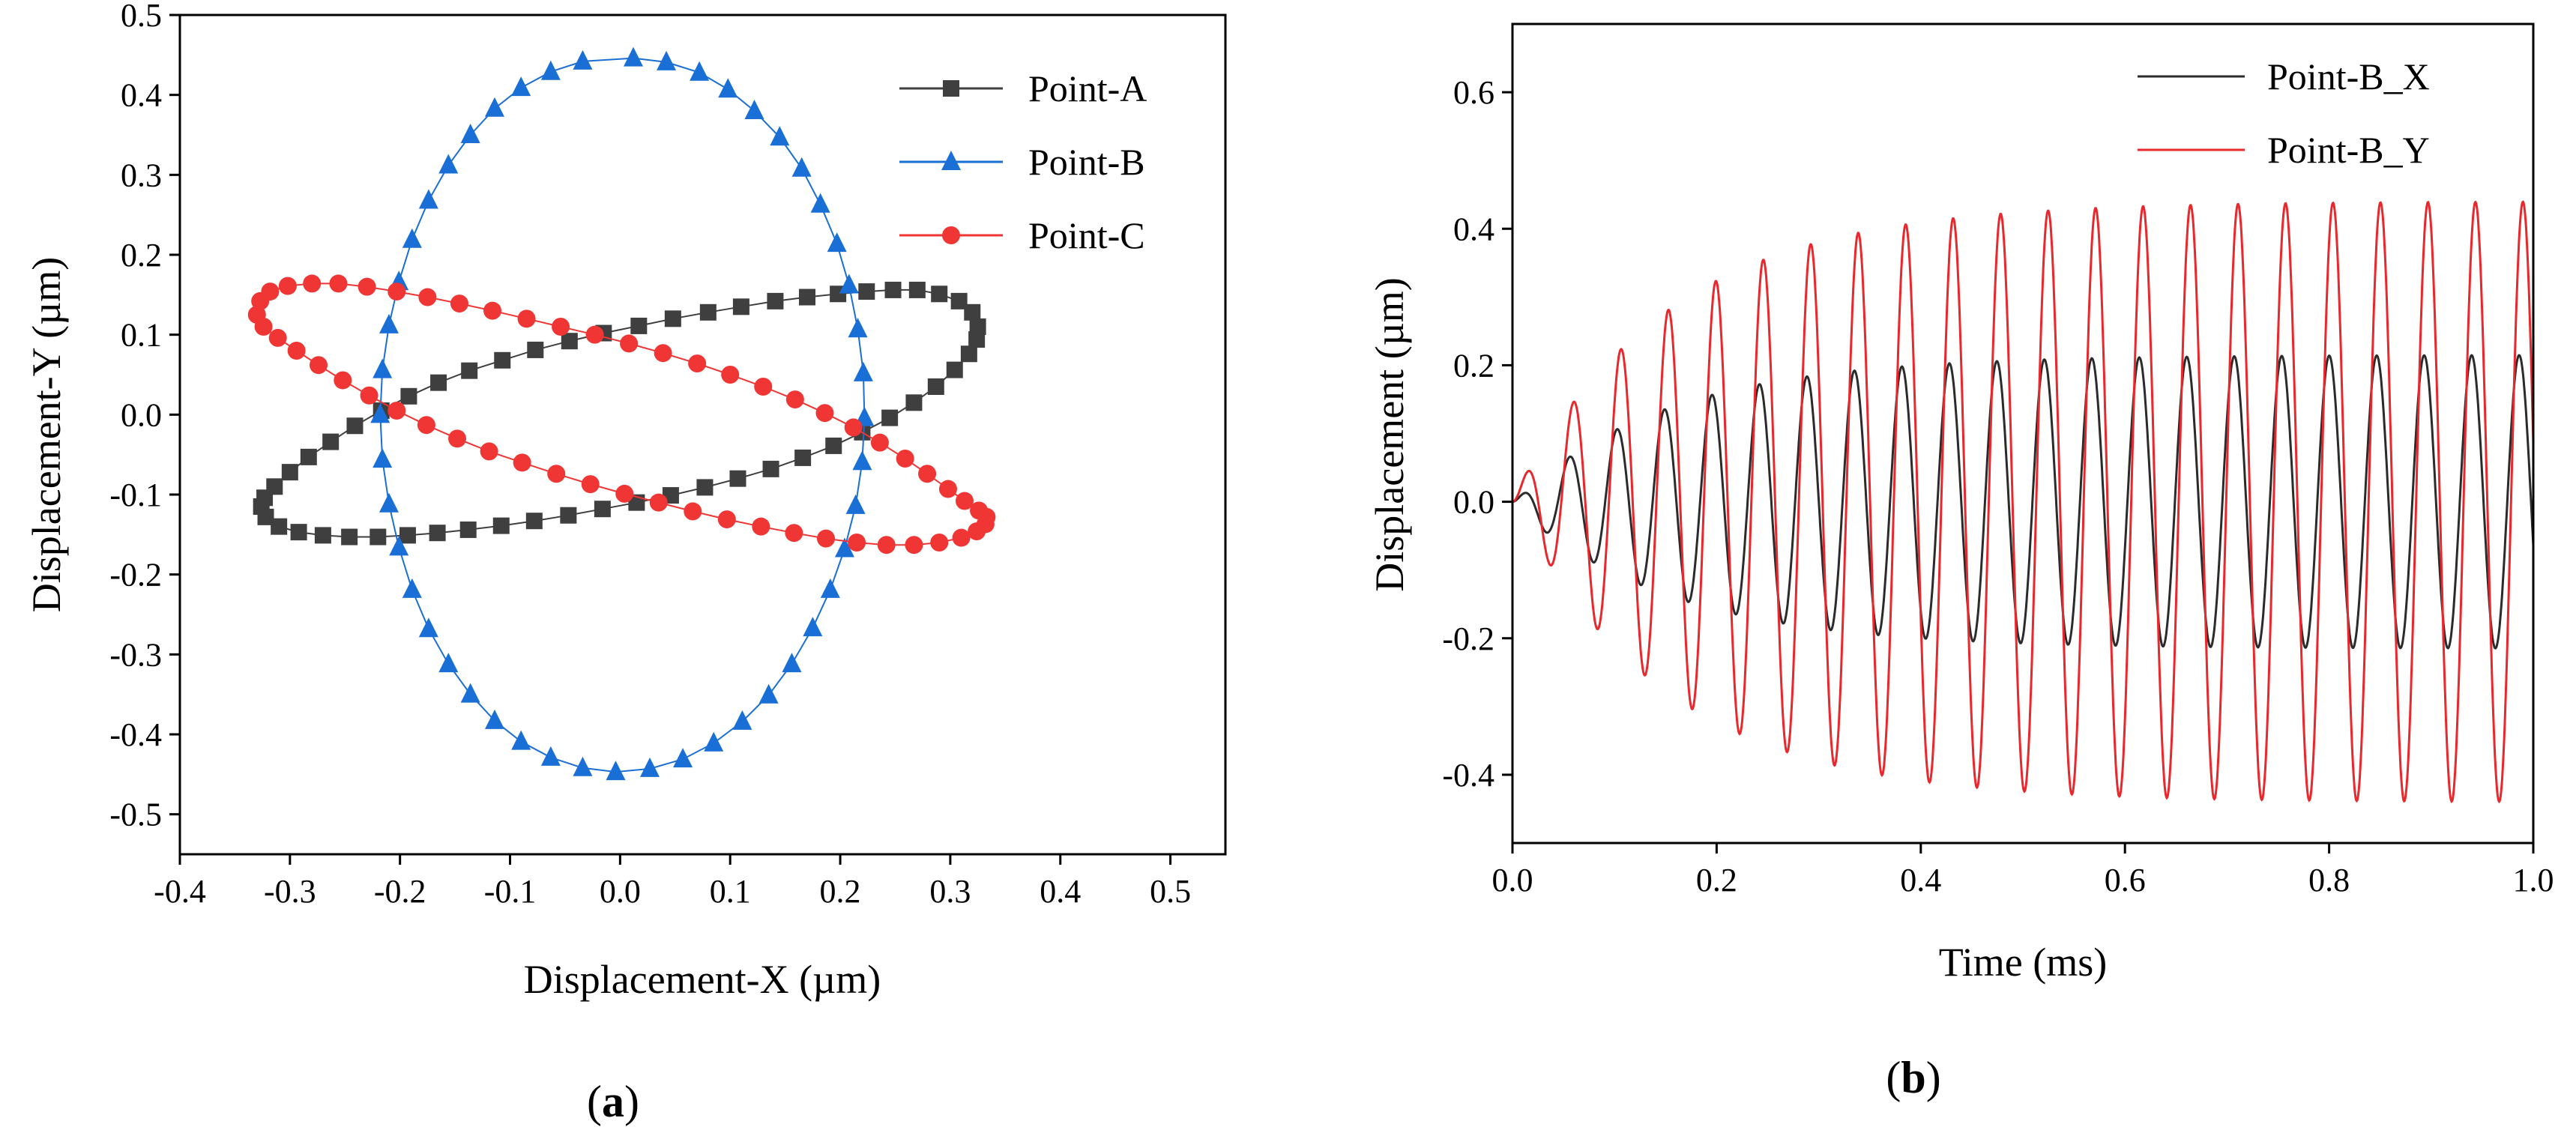 This screenshot has height=1145, width=2576. Describe the element at coordinates (1389, 434) in the screenshot. I see `panel-b-y-axis-title: Displacement (µm)` at that location.